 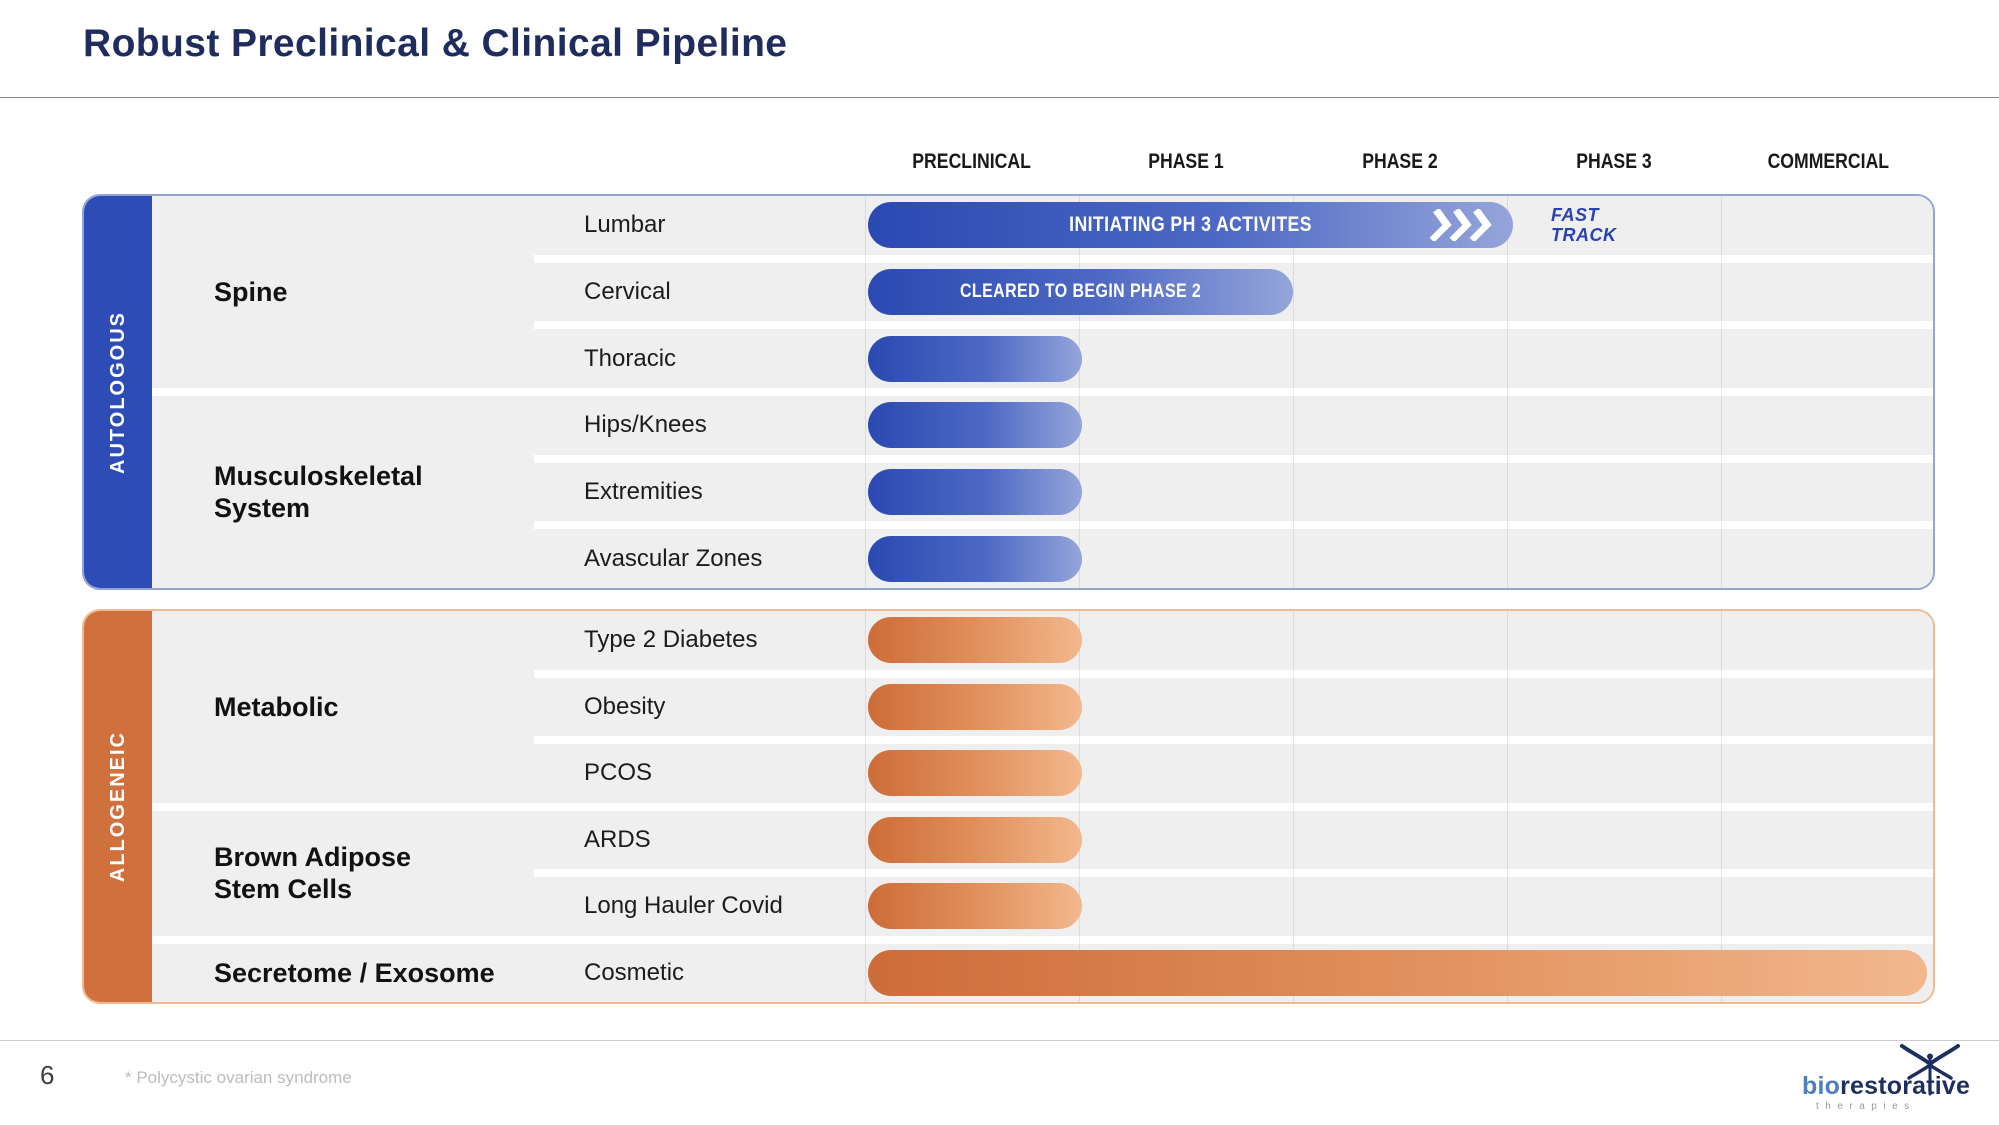 What do you see at coordinates (1186, 161) in the screenshot?
I see `column-header-phase1: PHASE 1` at bounding box center [1186, 161].